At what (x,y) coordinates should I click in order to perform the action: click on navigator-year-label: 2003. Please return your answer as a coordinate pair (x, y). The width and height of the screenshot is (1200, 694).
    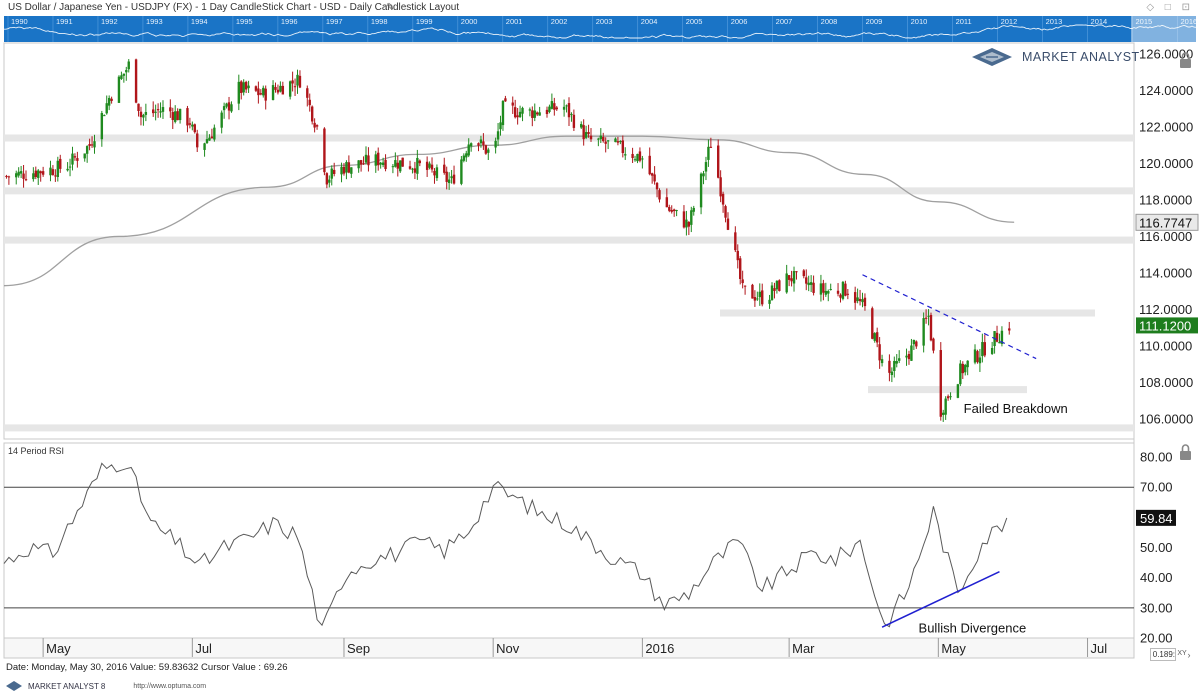
    Looking at the image, I should click on (604, 21).